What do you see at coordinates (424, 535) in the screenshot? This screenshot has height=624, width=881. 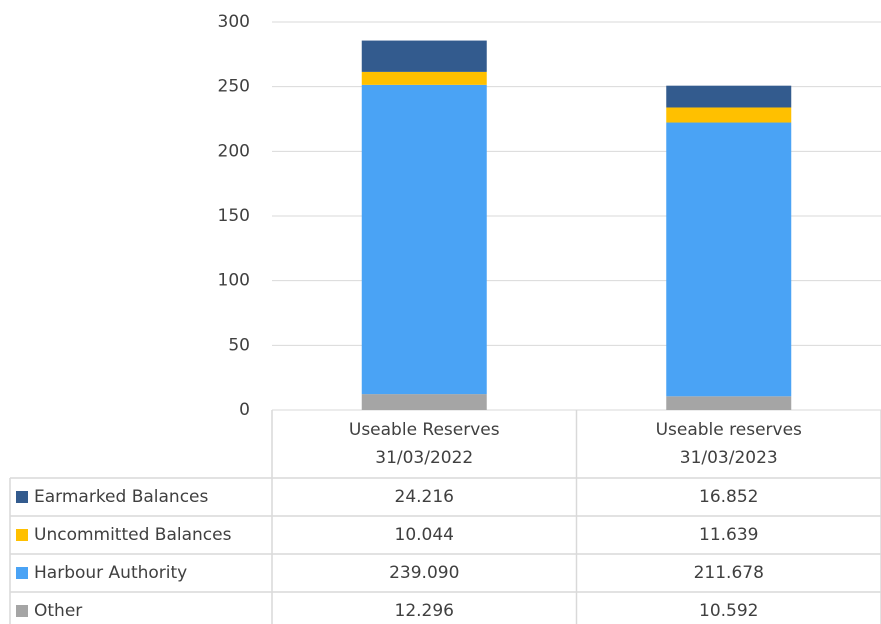 I see `table-value: 10.044` at bounding box center [424, 535].